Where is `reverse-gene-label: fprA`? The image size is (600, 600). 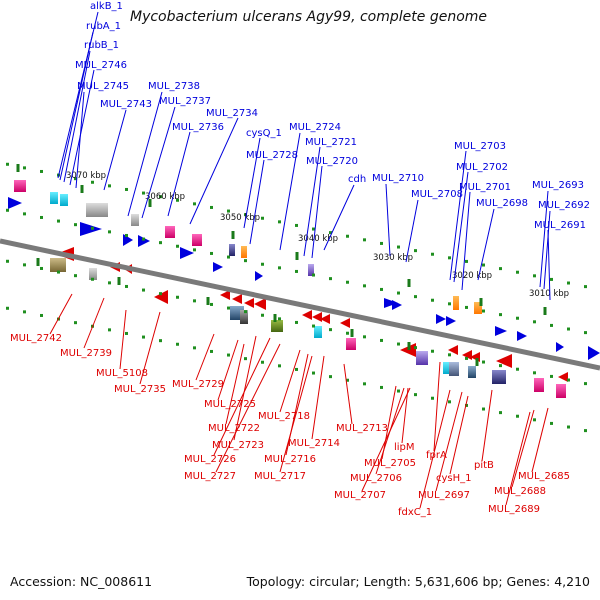 reverse-gene-label: fprA is located at coordinates (436, 455).